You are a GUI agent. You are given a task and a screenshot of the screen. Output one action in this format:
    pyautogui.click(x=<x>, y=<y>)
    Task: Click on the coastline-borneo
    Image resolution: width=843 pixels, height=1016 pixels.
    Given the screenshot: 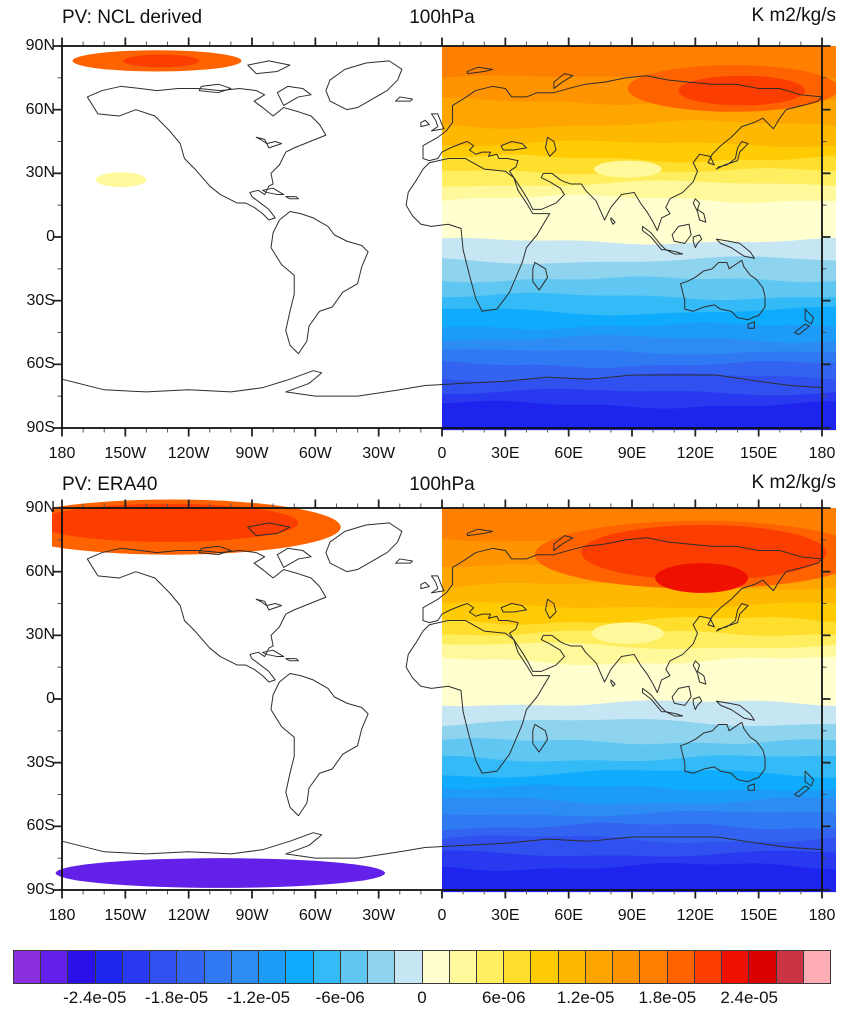 What is the action you would take?
    pyautogui.click(x=681, y=233)
    